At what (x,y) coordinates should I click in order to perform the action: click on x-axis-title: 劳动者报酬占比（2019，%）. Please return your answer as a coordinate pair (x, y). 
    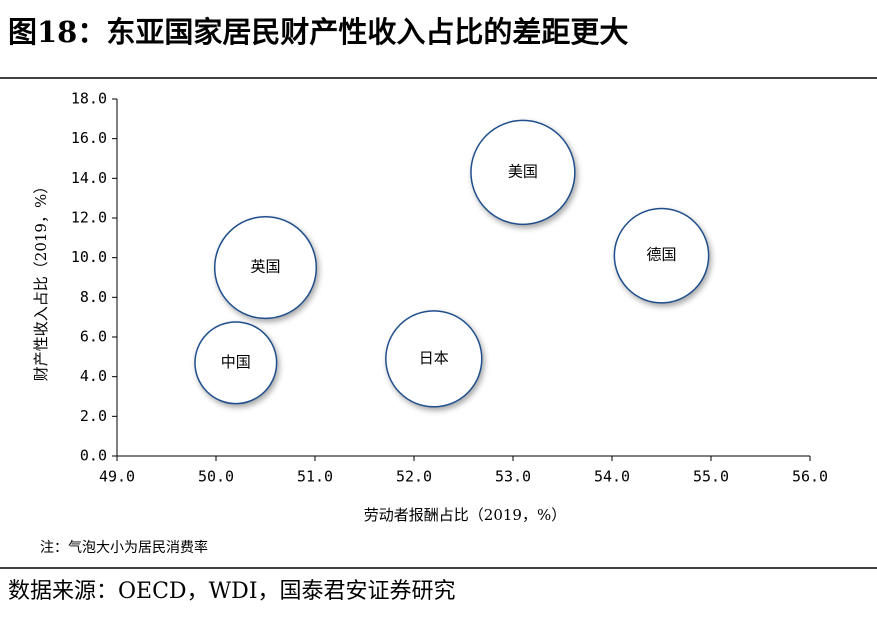
    Looking at the image, I should click on (465, 515).